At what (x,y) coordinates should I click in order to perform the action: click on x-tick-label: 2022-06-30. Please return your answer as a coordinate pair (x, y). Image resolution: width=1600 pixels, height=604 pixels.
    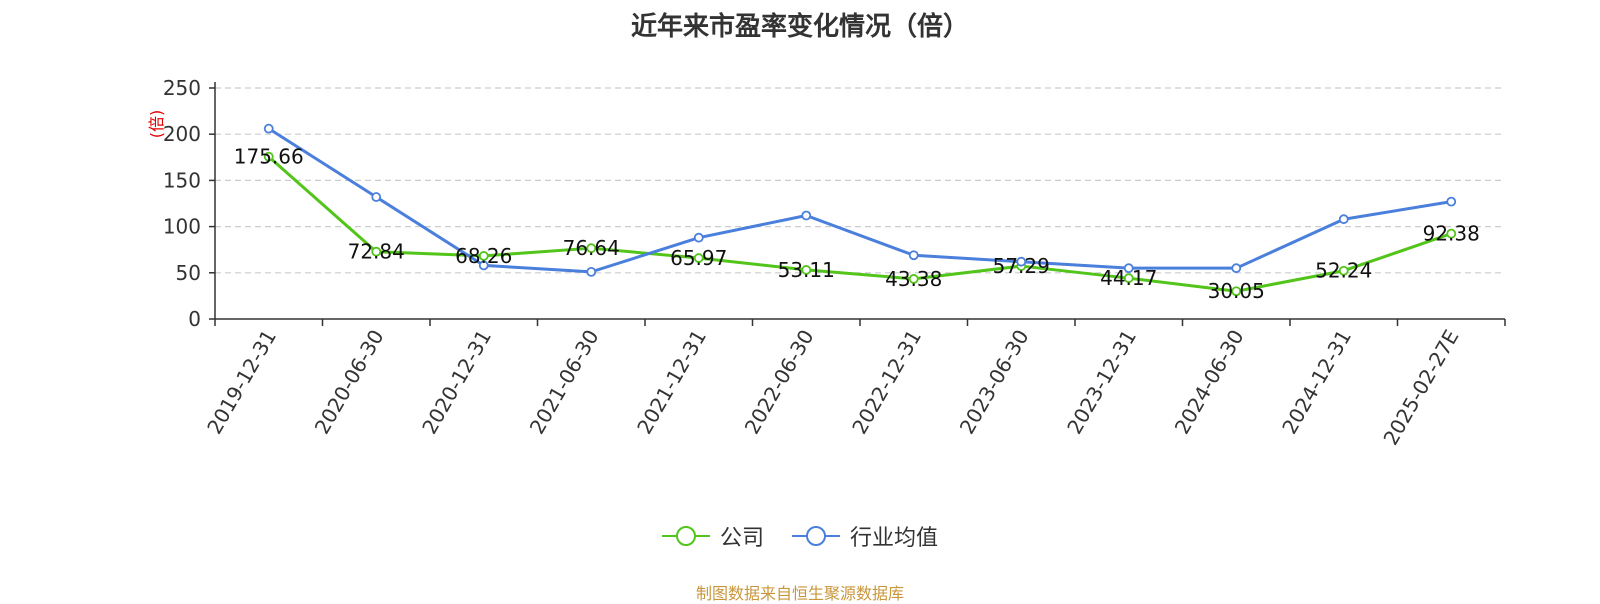
    Looking at the image, I should click on (779, 382).